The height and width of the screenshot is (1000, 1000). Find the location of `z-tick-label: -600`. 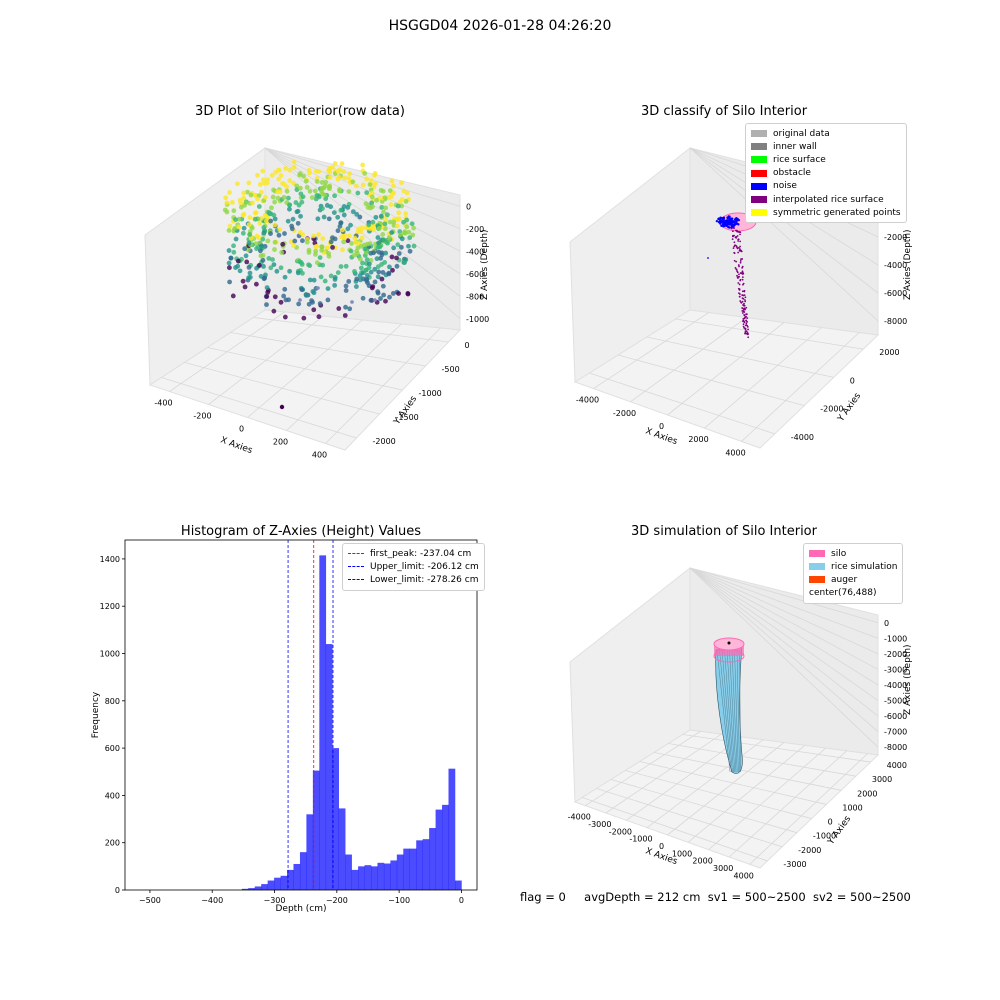

z-tick-label: -600 is located at coordinates (475, 274).